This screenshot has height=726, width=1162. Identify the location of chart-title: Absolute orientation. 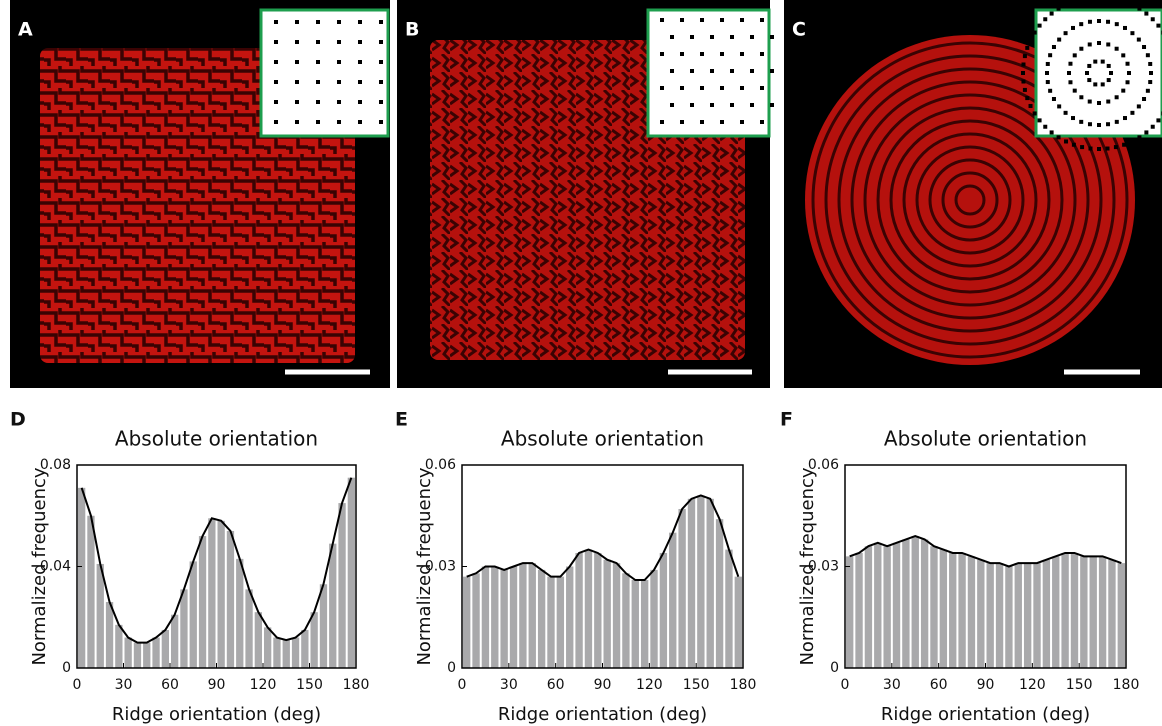
(985, 439).